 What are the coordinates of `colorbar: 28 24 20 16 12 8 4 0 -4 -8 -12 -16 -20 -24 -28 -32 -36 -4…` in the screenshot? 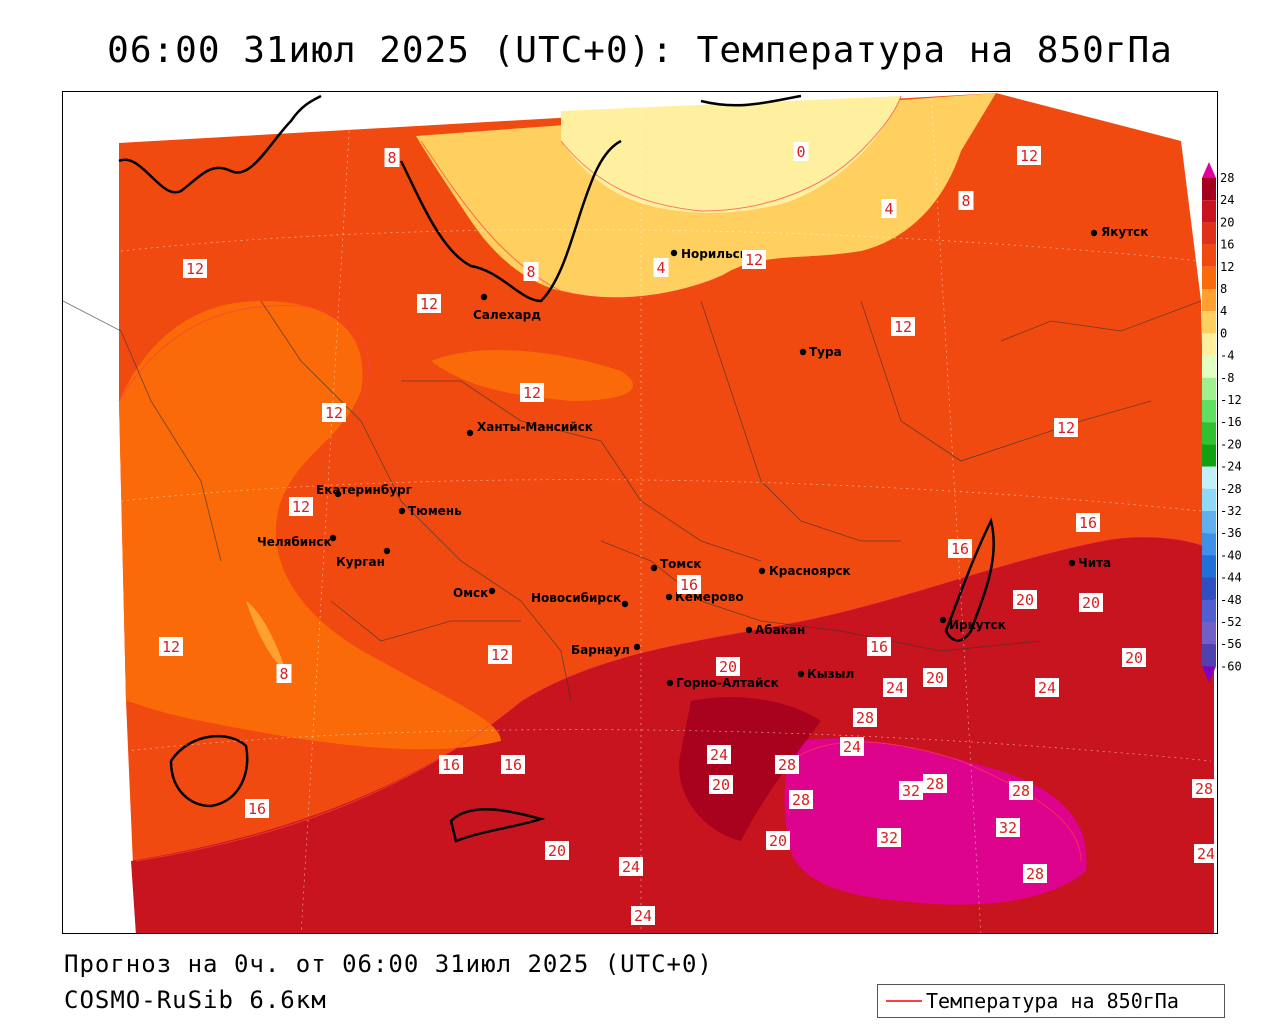 It's located at (1222, 422).